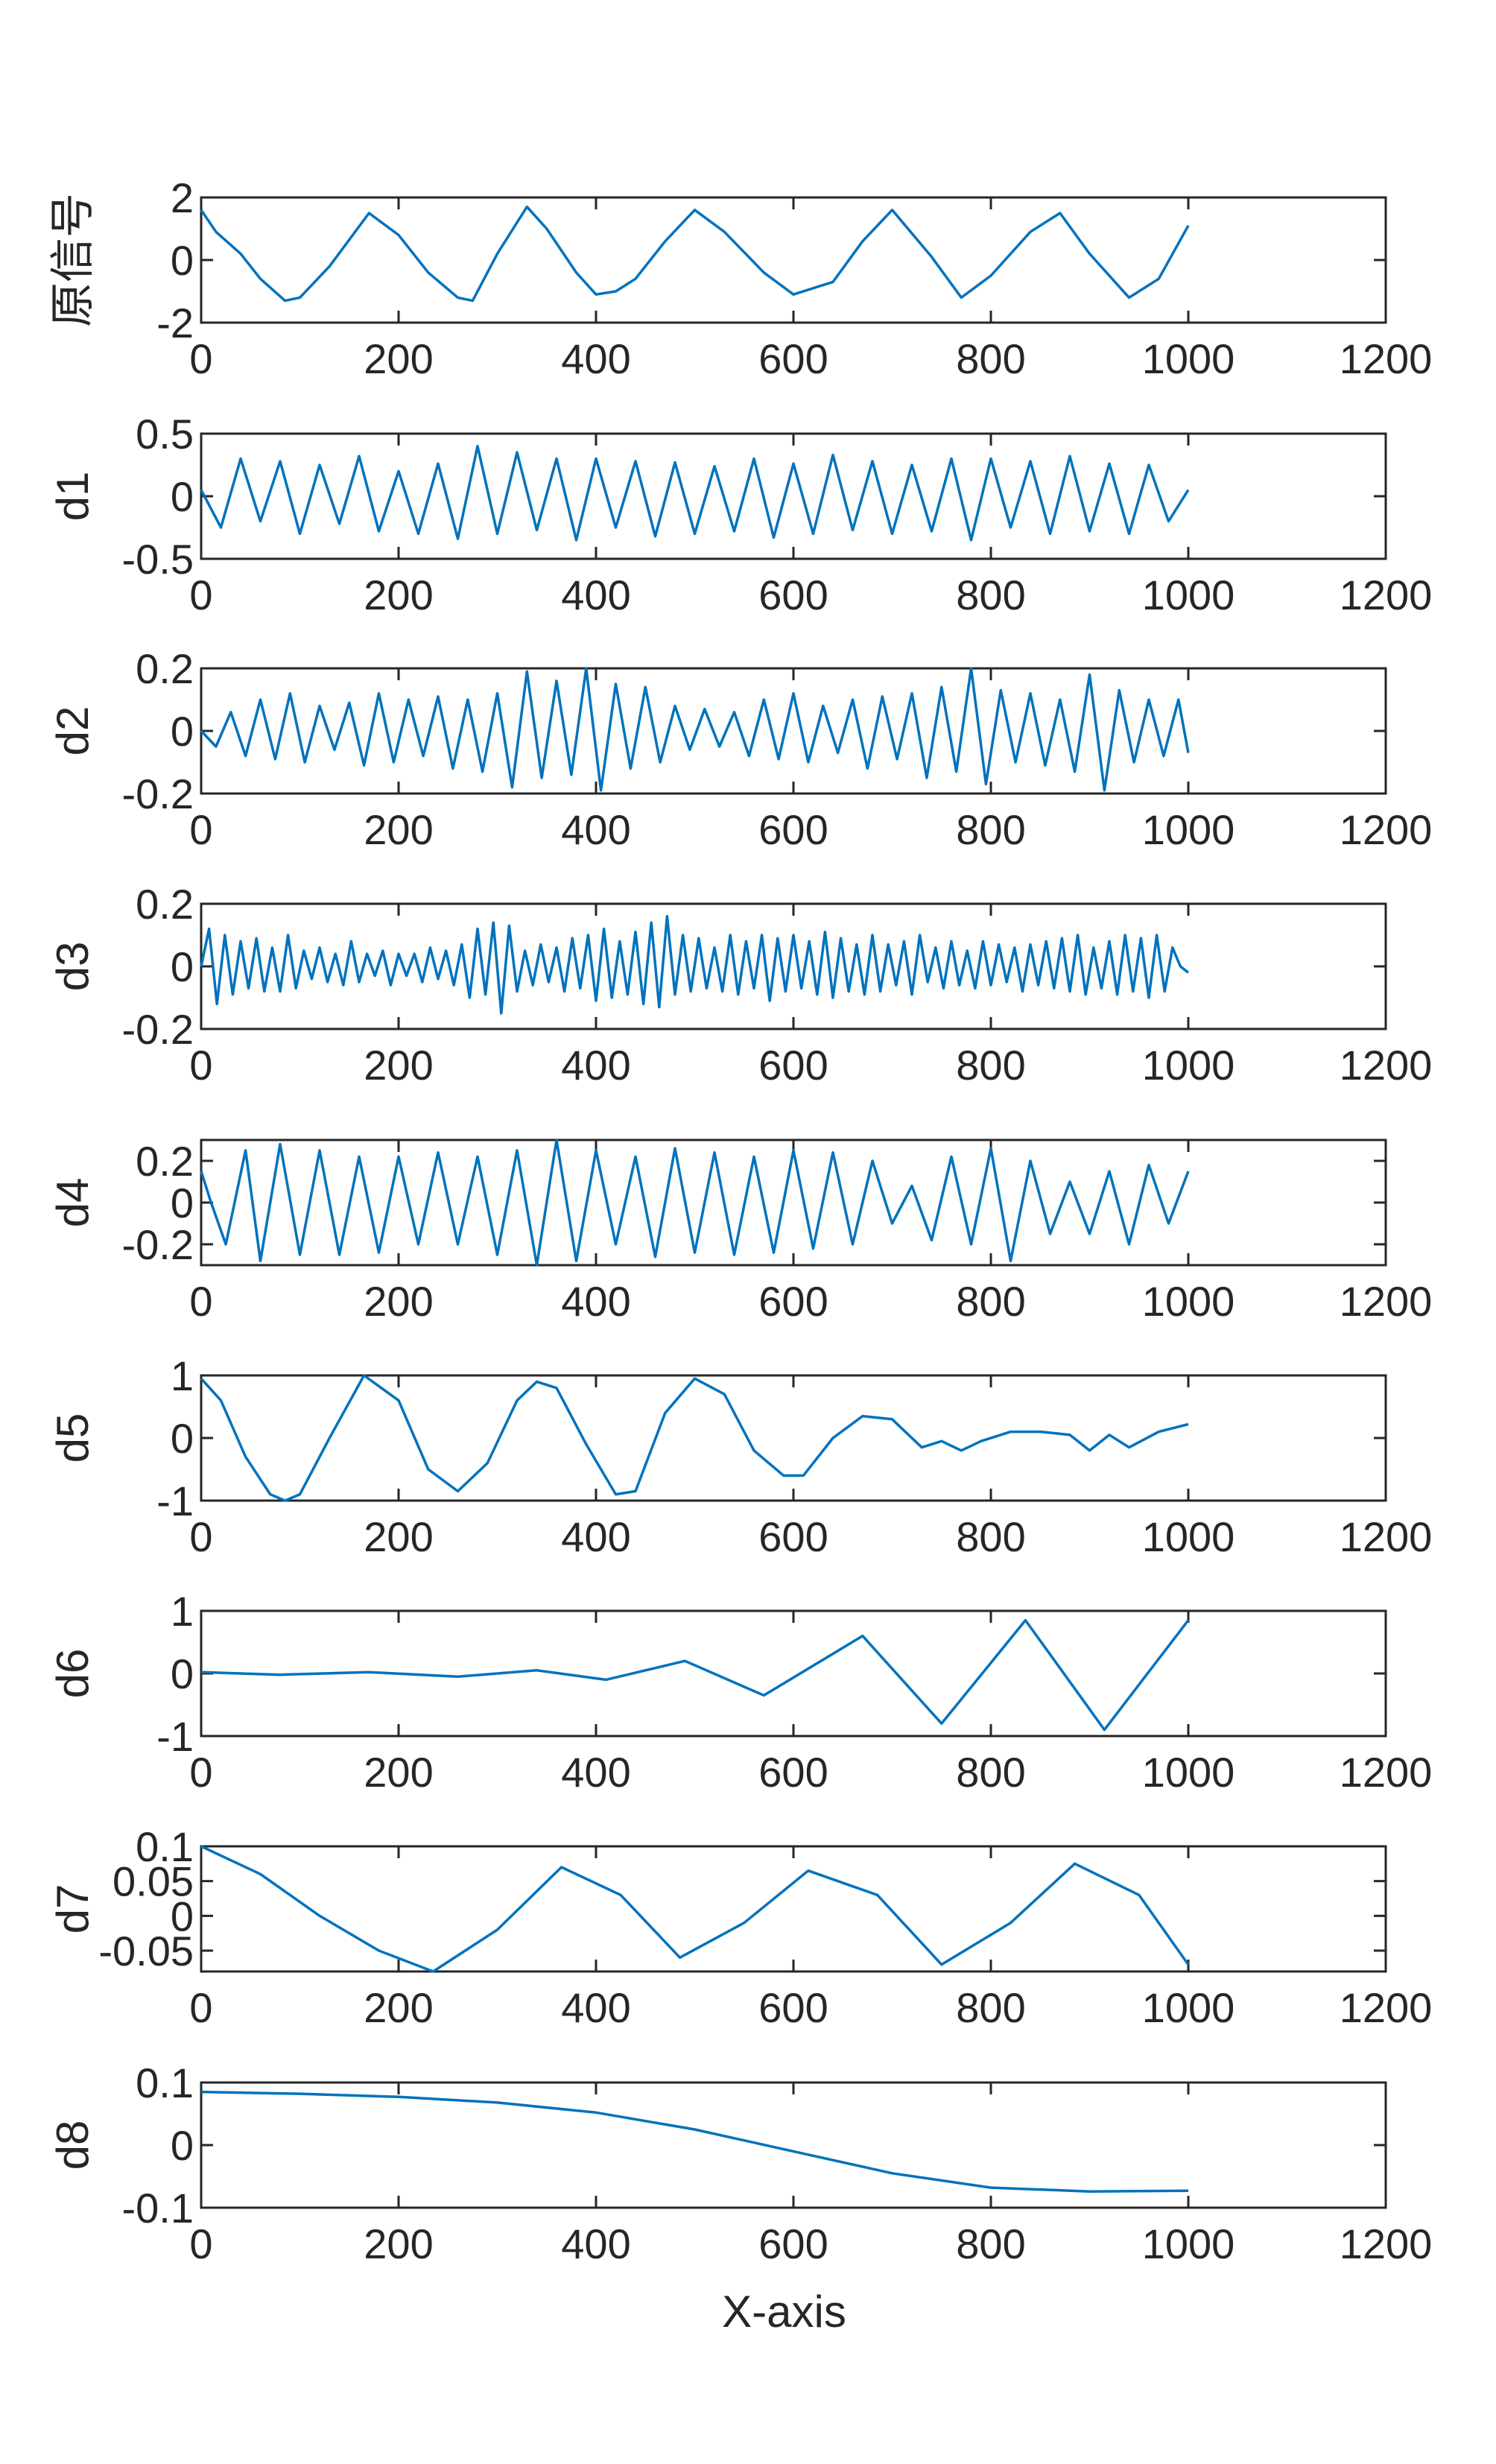  What do you see at coordinates (146, 1951) in the screenshot?
I see `y-tick-label: -0.05` at bounding box center [146, 1951].